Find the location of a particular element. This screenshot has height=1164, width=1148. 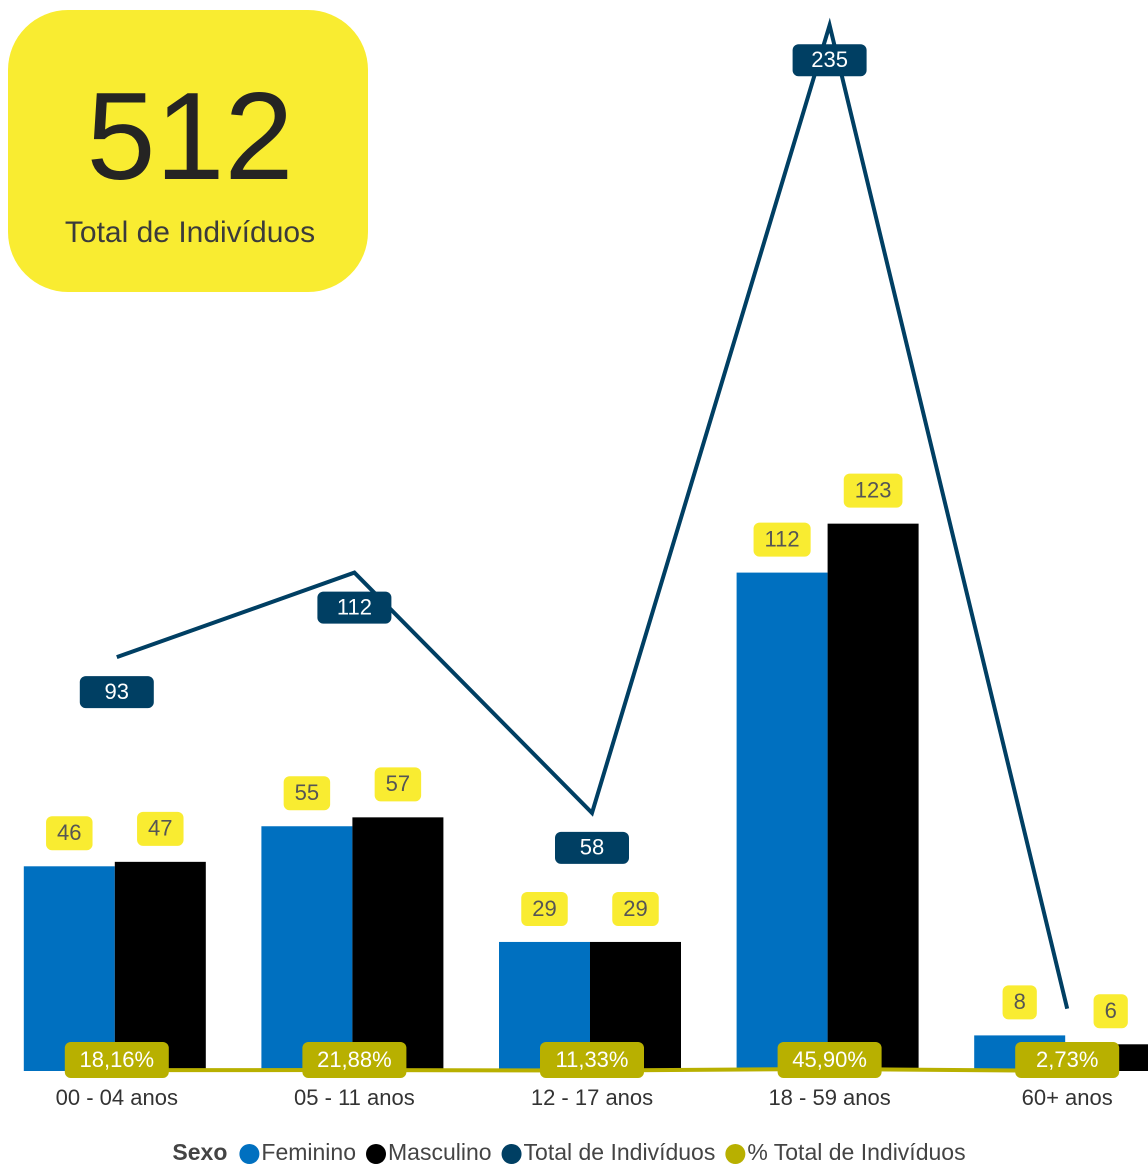

data-label: 58 is located at coordinates (592, 847).